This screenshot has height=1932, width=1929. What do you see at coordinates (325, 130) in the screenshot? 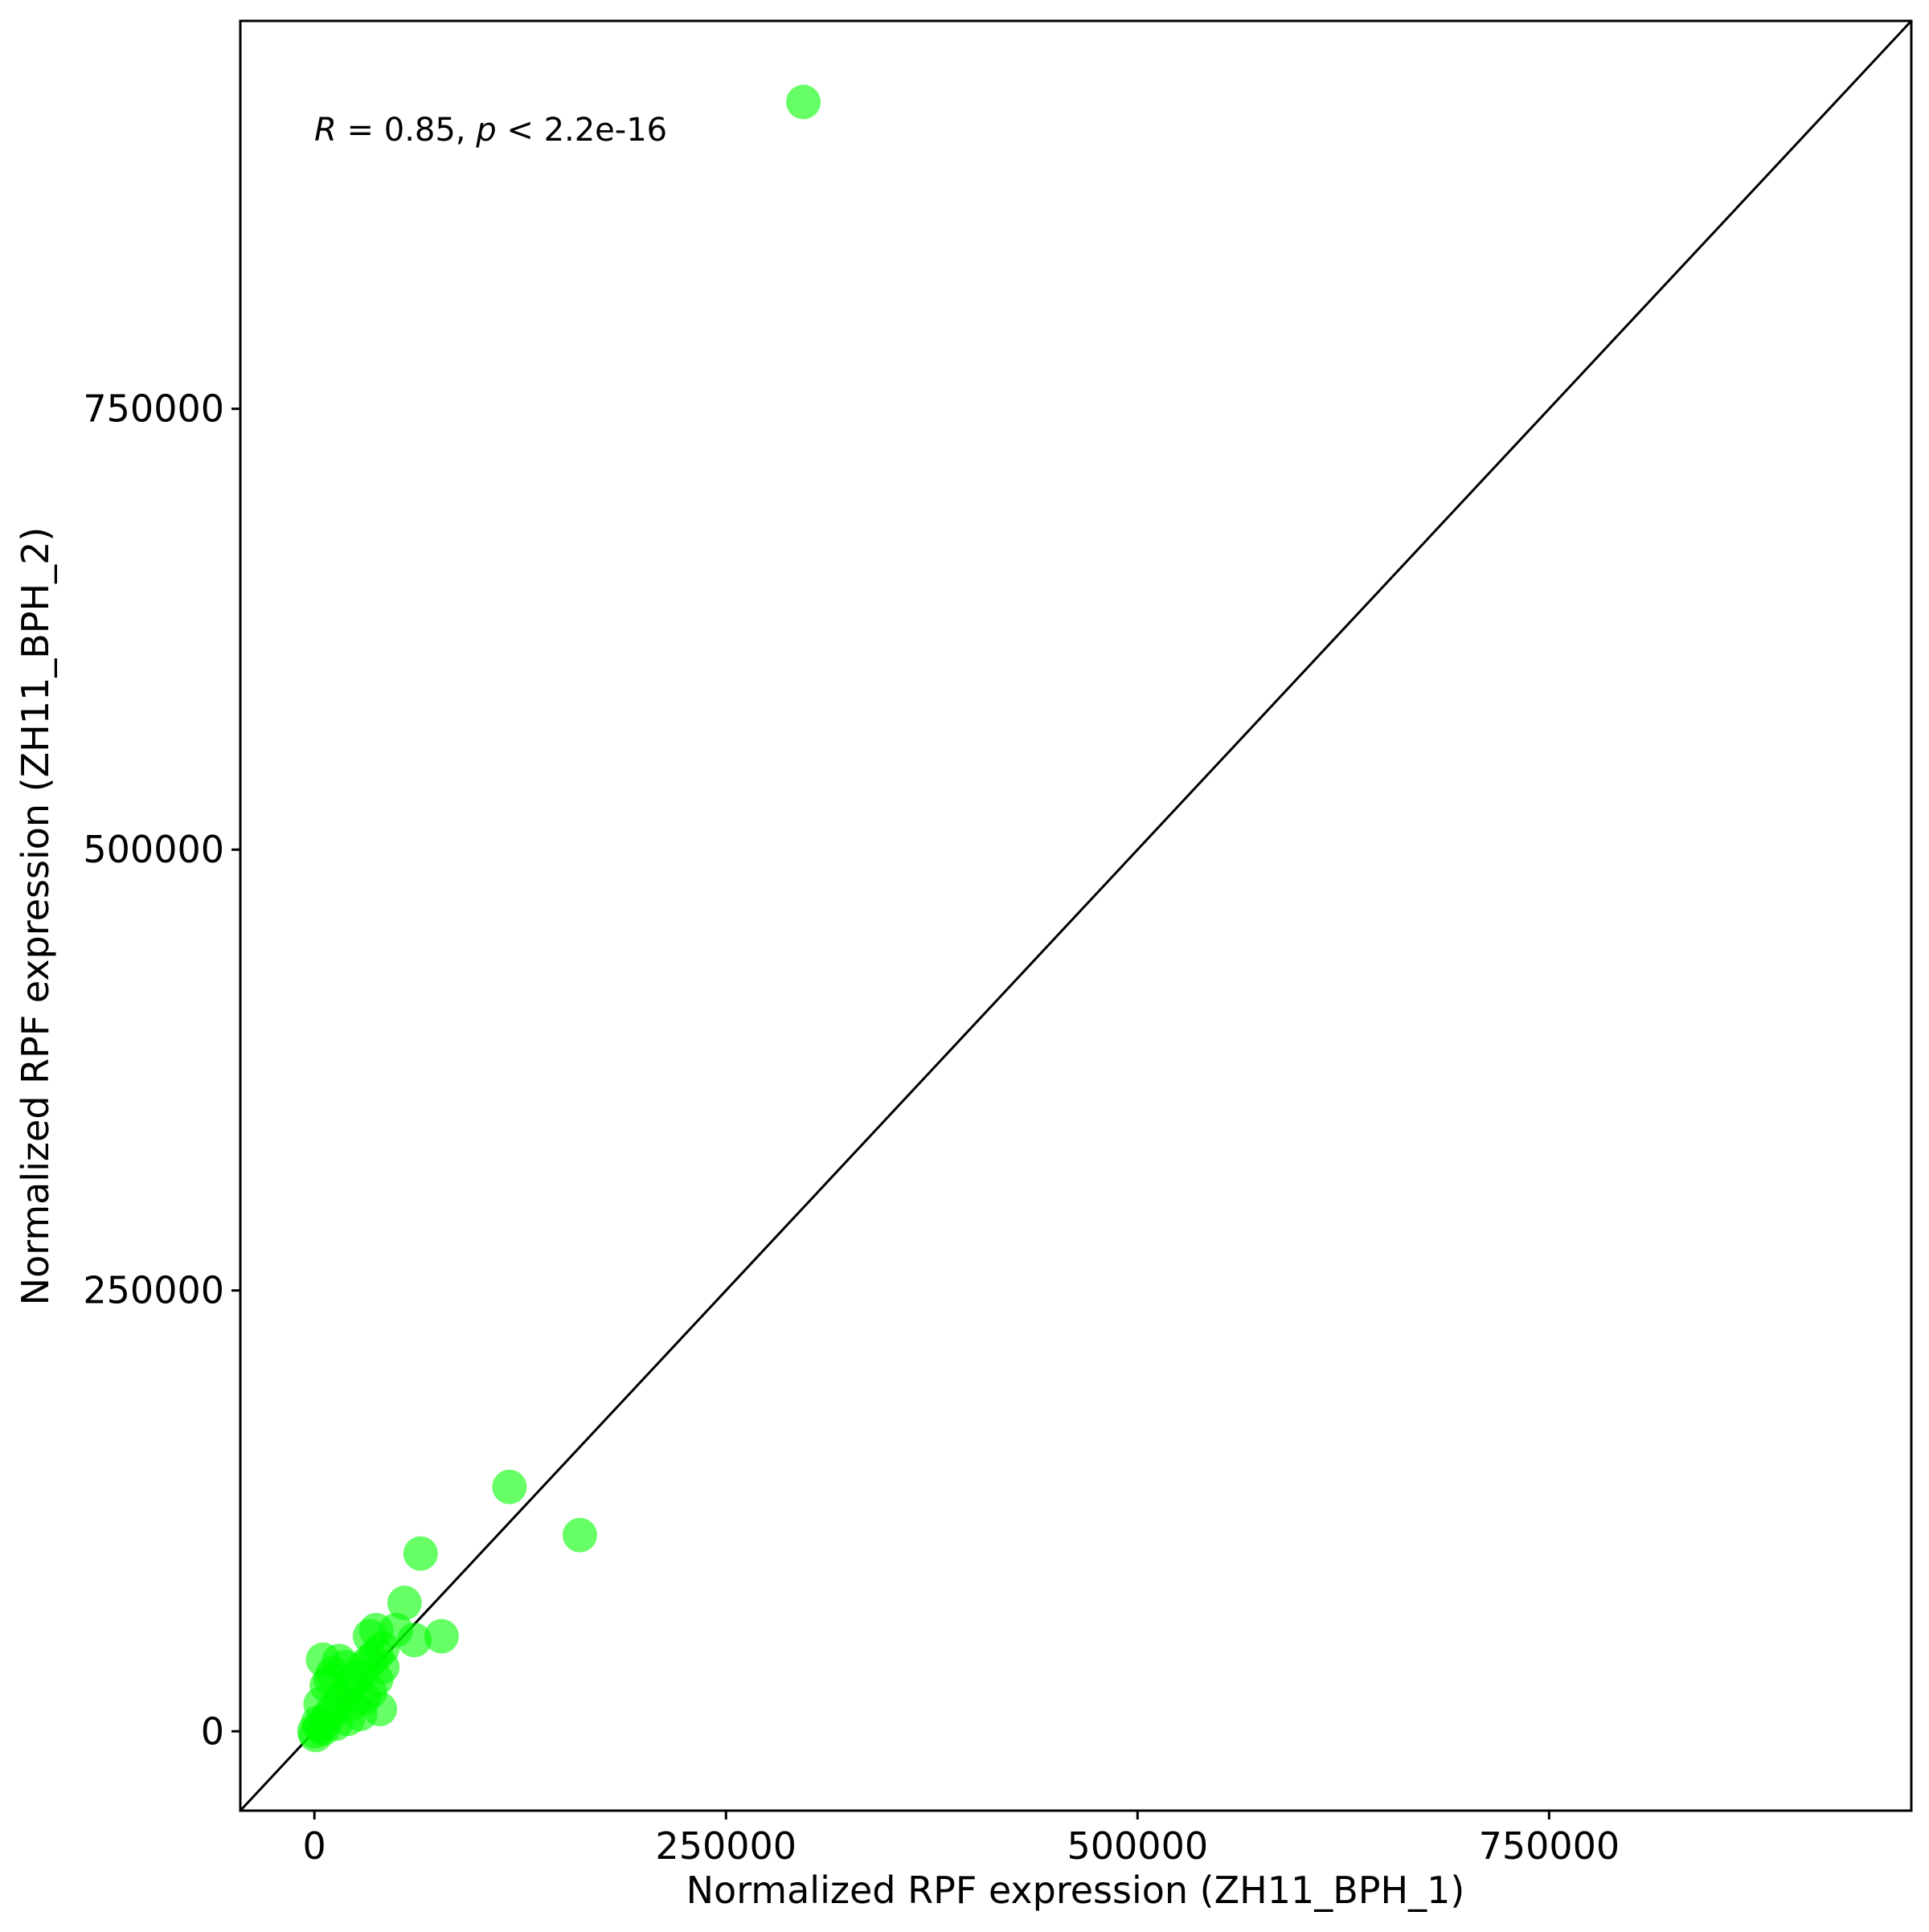
I see `annotation-part: R` at bounding box center [325, 130].